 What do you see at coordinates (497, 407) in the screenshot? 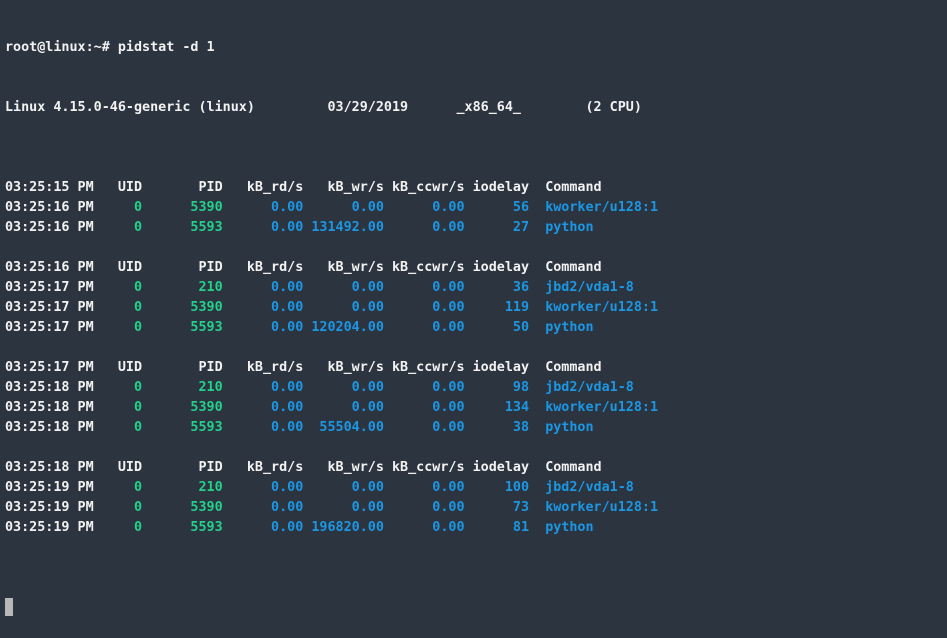
I see `iodelay: 134` at bounding box center [497, 407].